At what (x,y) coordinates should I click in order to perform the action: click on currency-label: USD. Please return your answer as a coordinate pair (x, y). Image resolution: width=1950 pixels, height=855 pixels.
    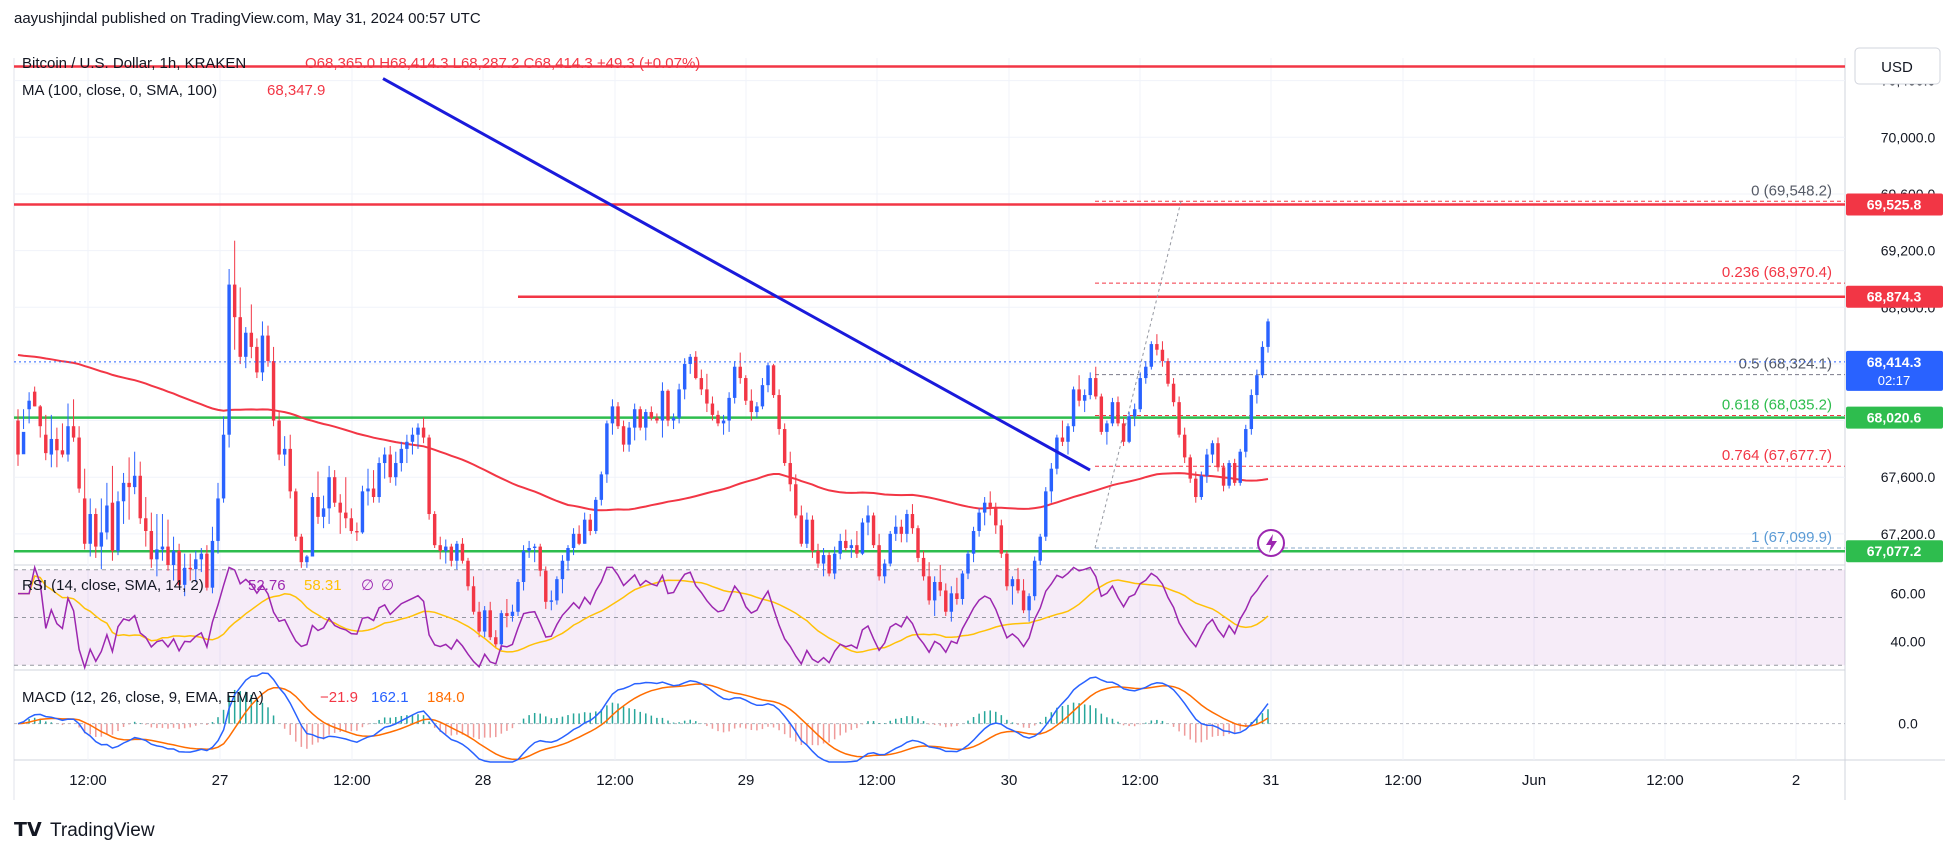
    Looking at the image, I should click on (1897, 67).